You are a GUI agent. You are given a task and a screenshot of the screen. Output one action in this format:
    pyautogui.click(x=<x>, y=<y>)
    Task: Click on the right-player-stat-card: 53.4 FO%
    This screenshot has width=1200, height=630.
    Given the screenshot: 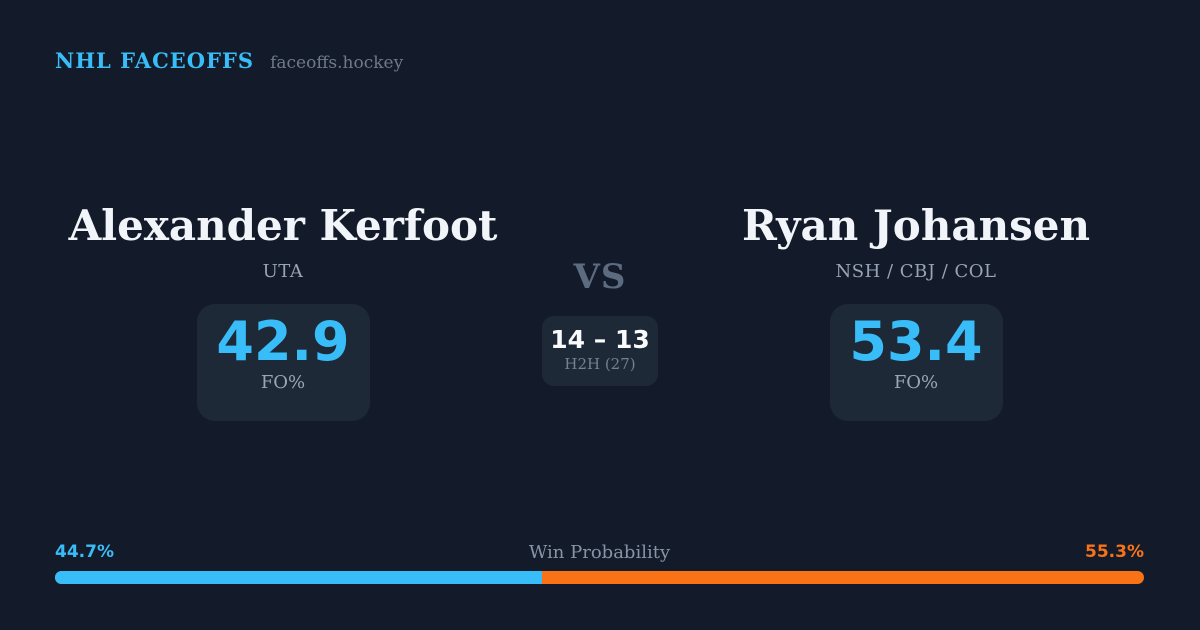 What is the action you would take?
    pyautogui.click(x=916, y=362)
    